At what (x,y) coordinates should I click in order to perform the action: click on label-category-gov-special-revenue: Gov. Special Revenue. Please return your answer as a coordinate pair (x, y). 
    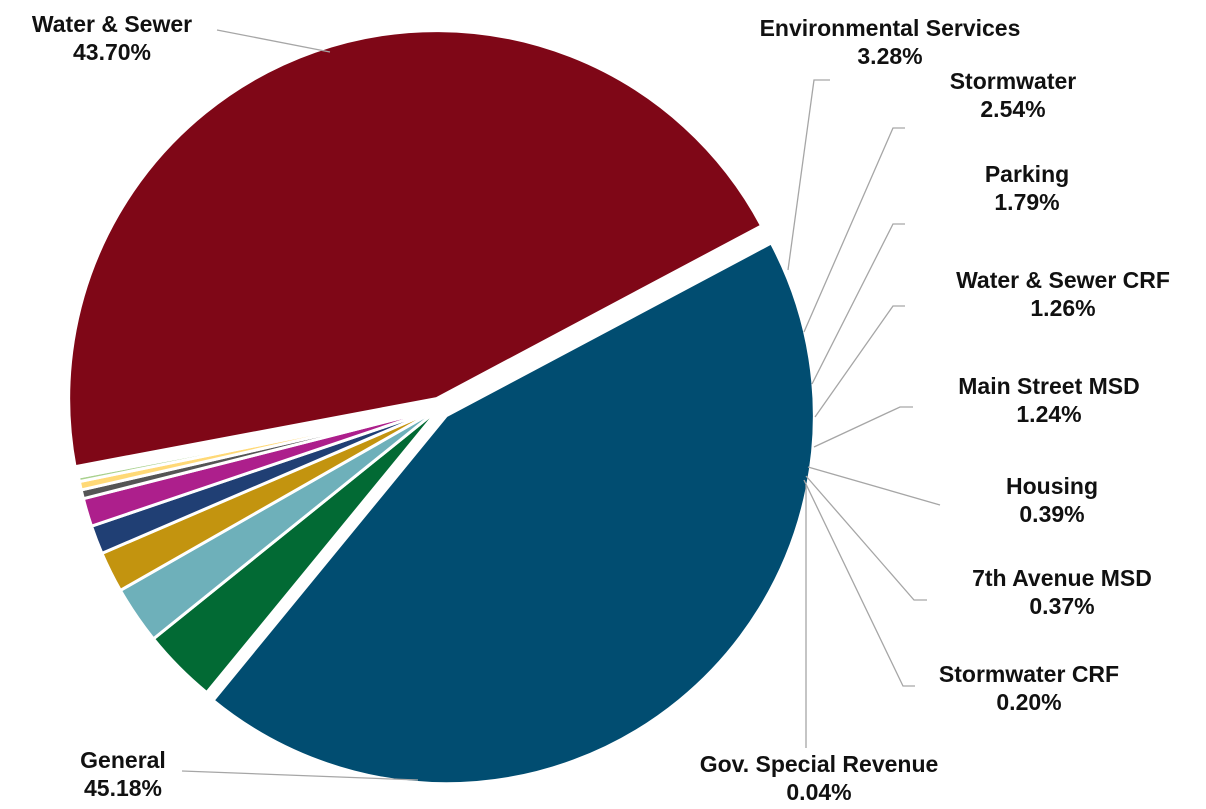
    Looking at the image, I should click on (819, 764).